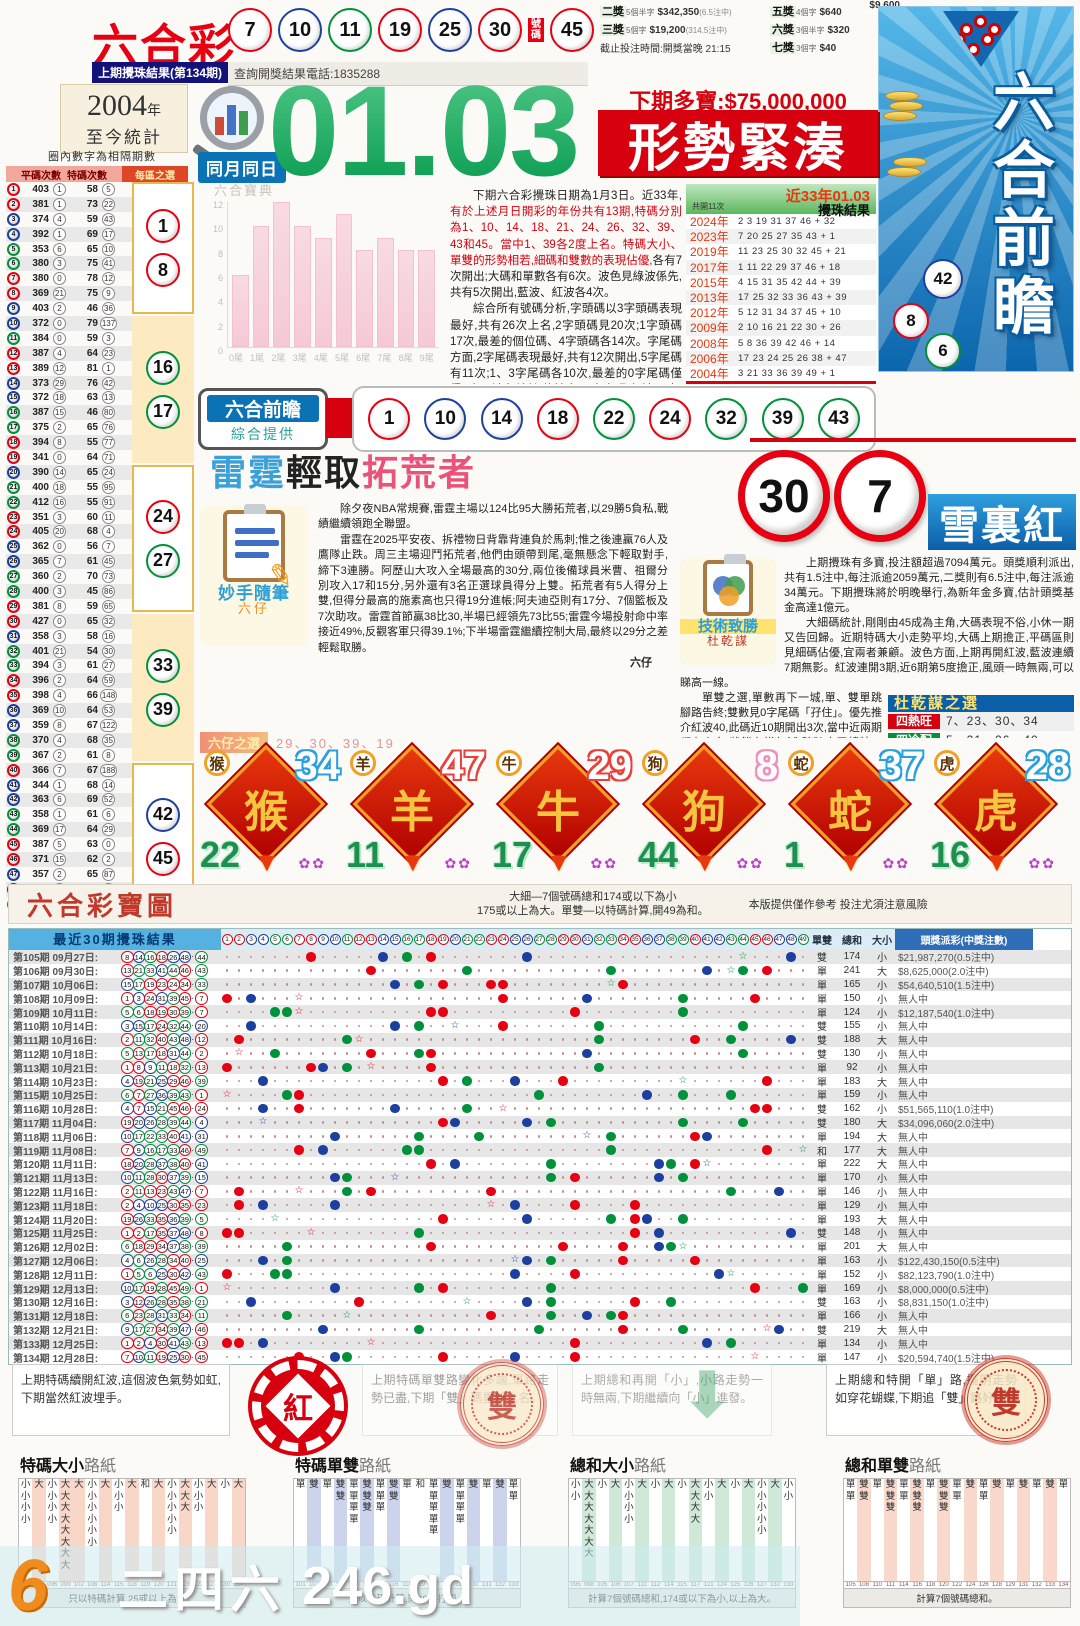 The width and height of the screenshot is (1080, 1626). I want to click on tema-count: 46, so click(92, 413).